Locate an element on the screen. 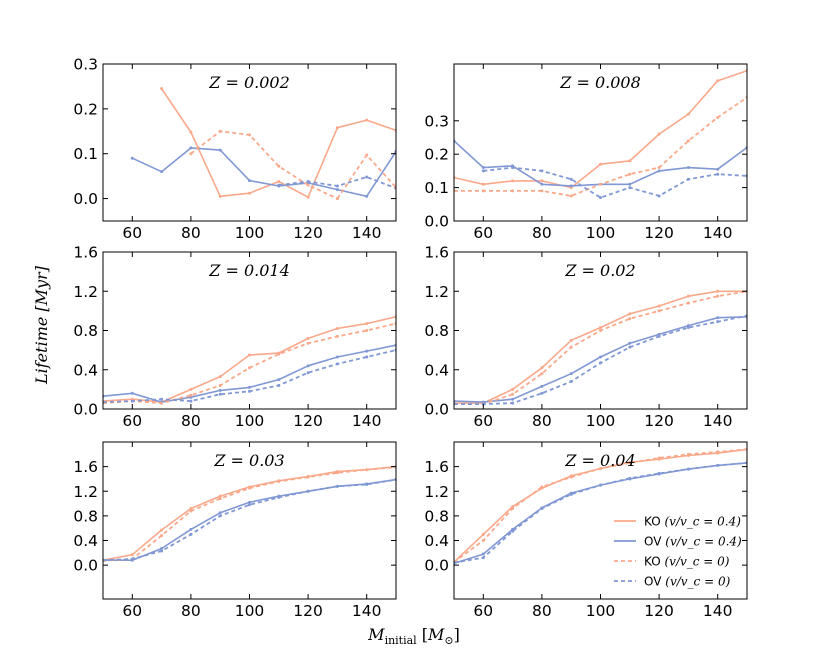 This screenshot has width=830, height=664. series-line-ov-norot is located at coordinates (249, 376).